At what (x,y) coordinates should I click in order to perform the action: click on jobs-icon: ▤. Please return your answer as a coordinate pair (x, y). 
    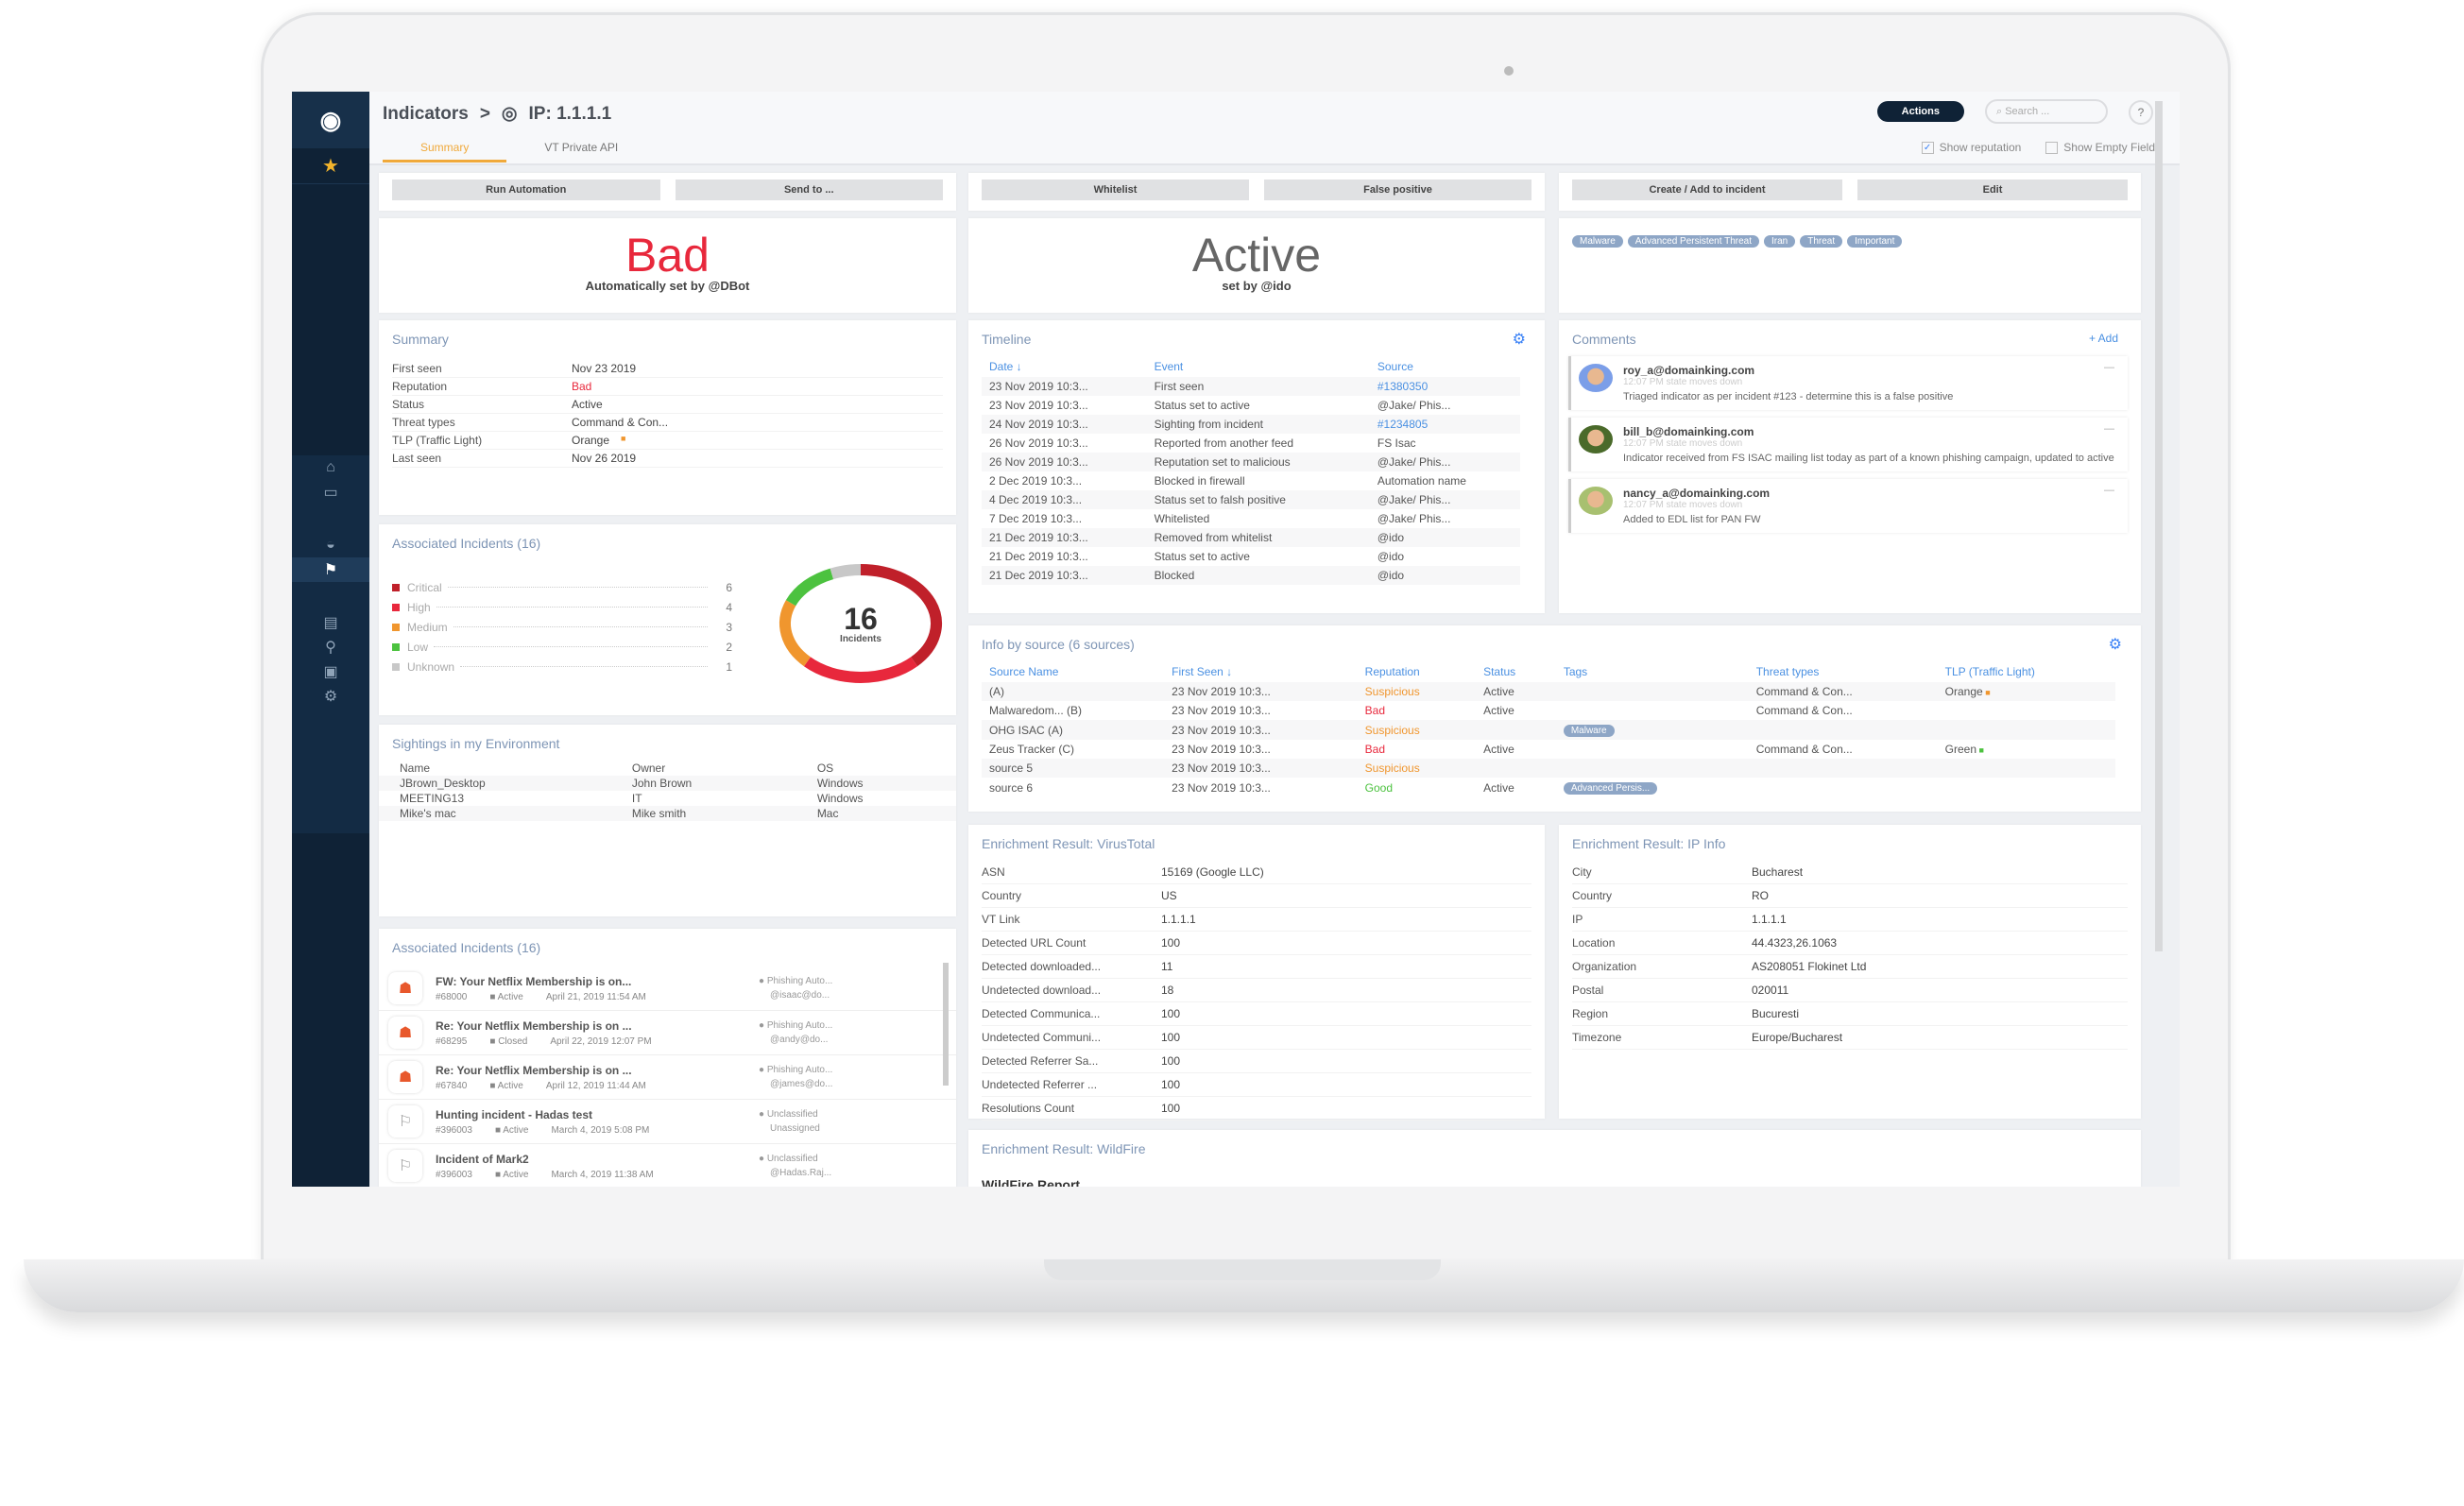
    Looking at the image, I should click on (330, 623).